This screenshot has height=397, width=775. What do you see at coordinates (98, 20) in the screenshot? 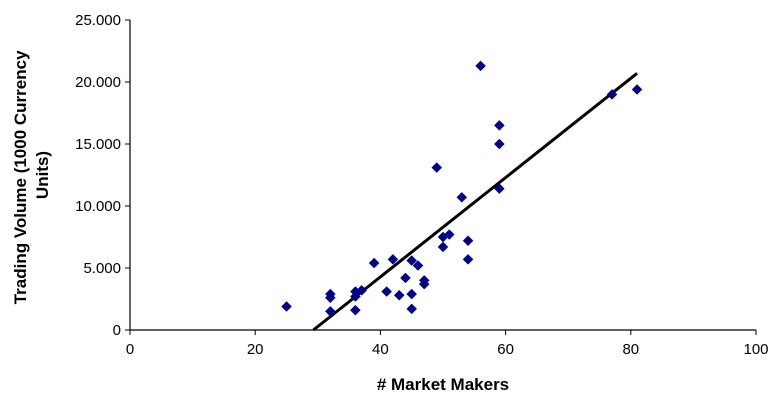
I see `y-tick-label: 25.000` at bounding box center [98, 20].